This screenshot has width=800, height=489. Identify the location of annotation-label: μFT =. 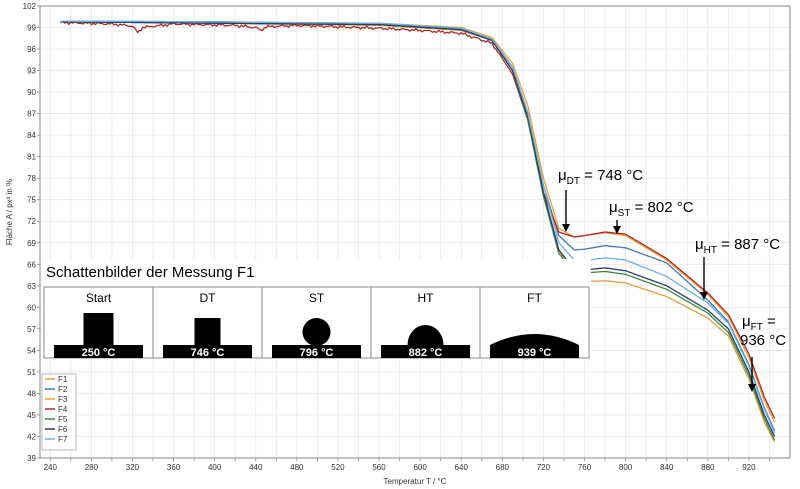
(759, 323).